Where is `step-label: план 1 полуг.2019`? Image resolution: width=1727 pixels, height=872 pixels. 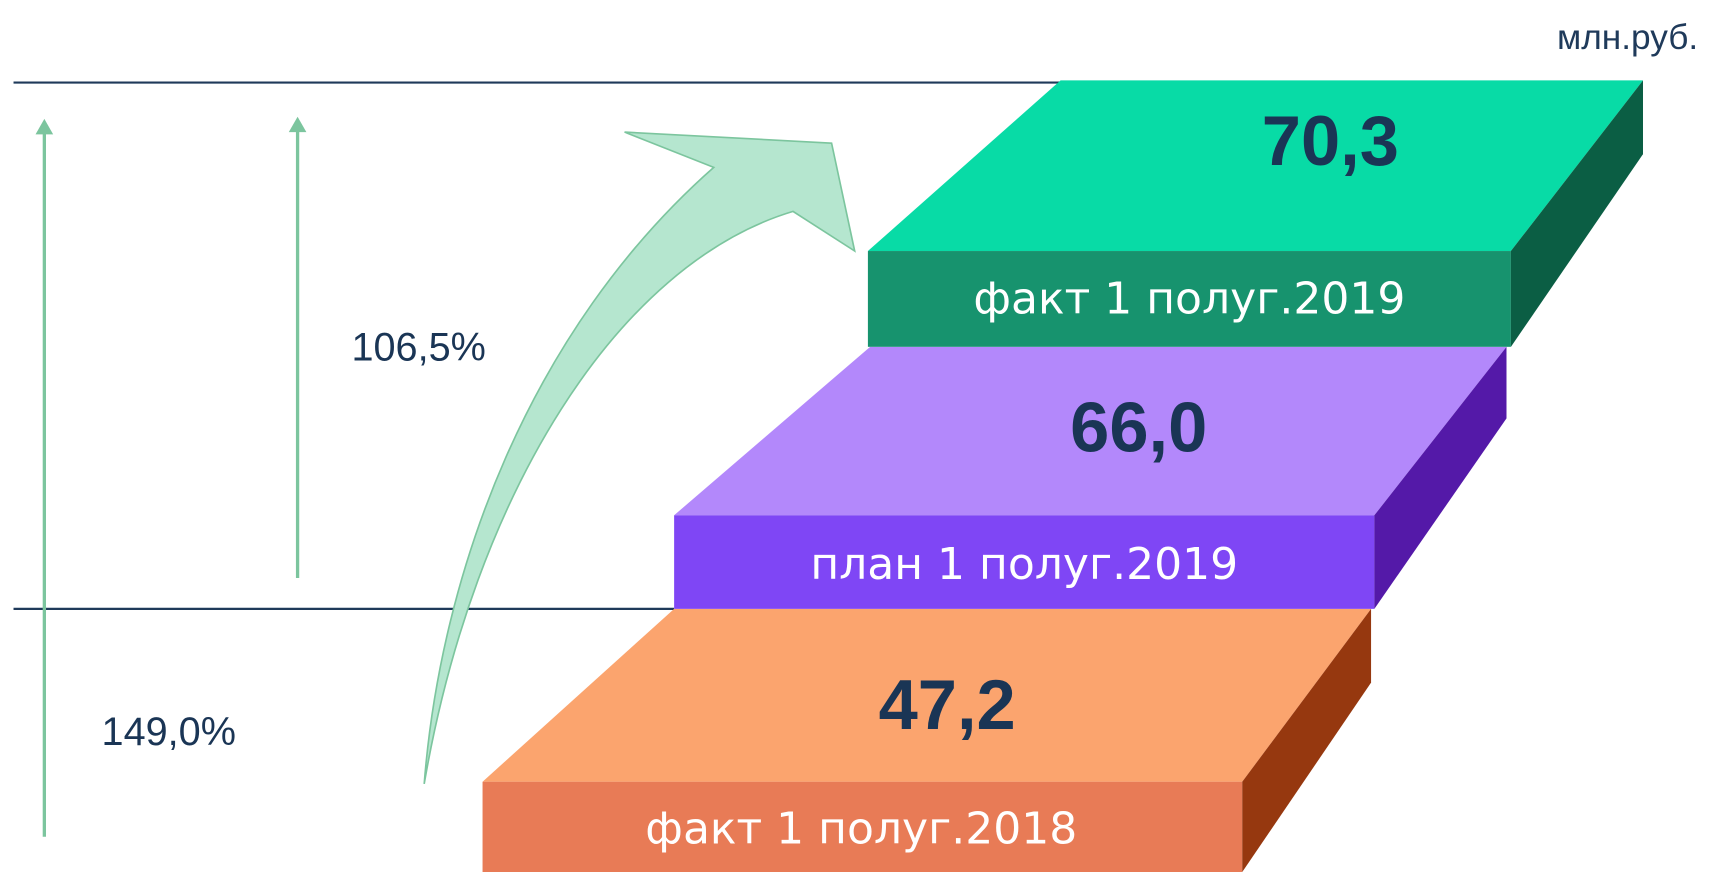 step-label: план 1 полуг.2019 is located at coordinates (1024, 564).